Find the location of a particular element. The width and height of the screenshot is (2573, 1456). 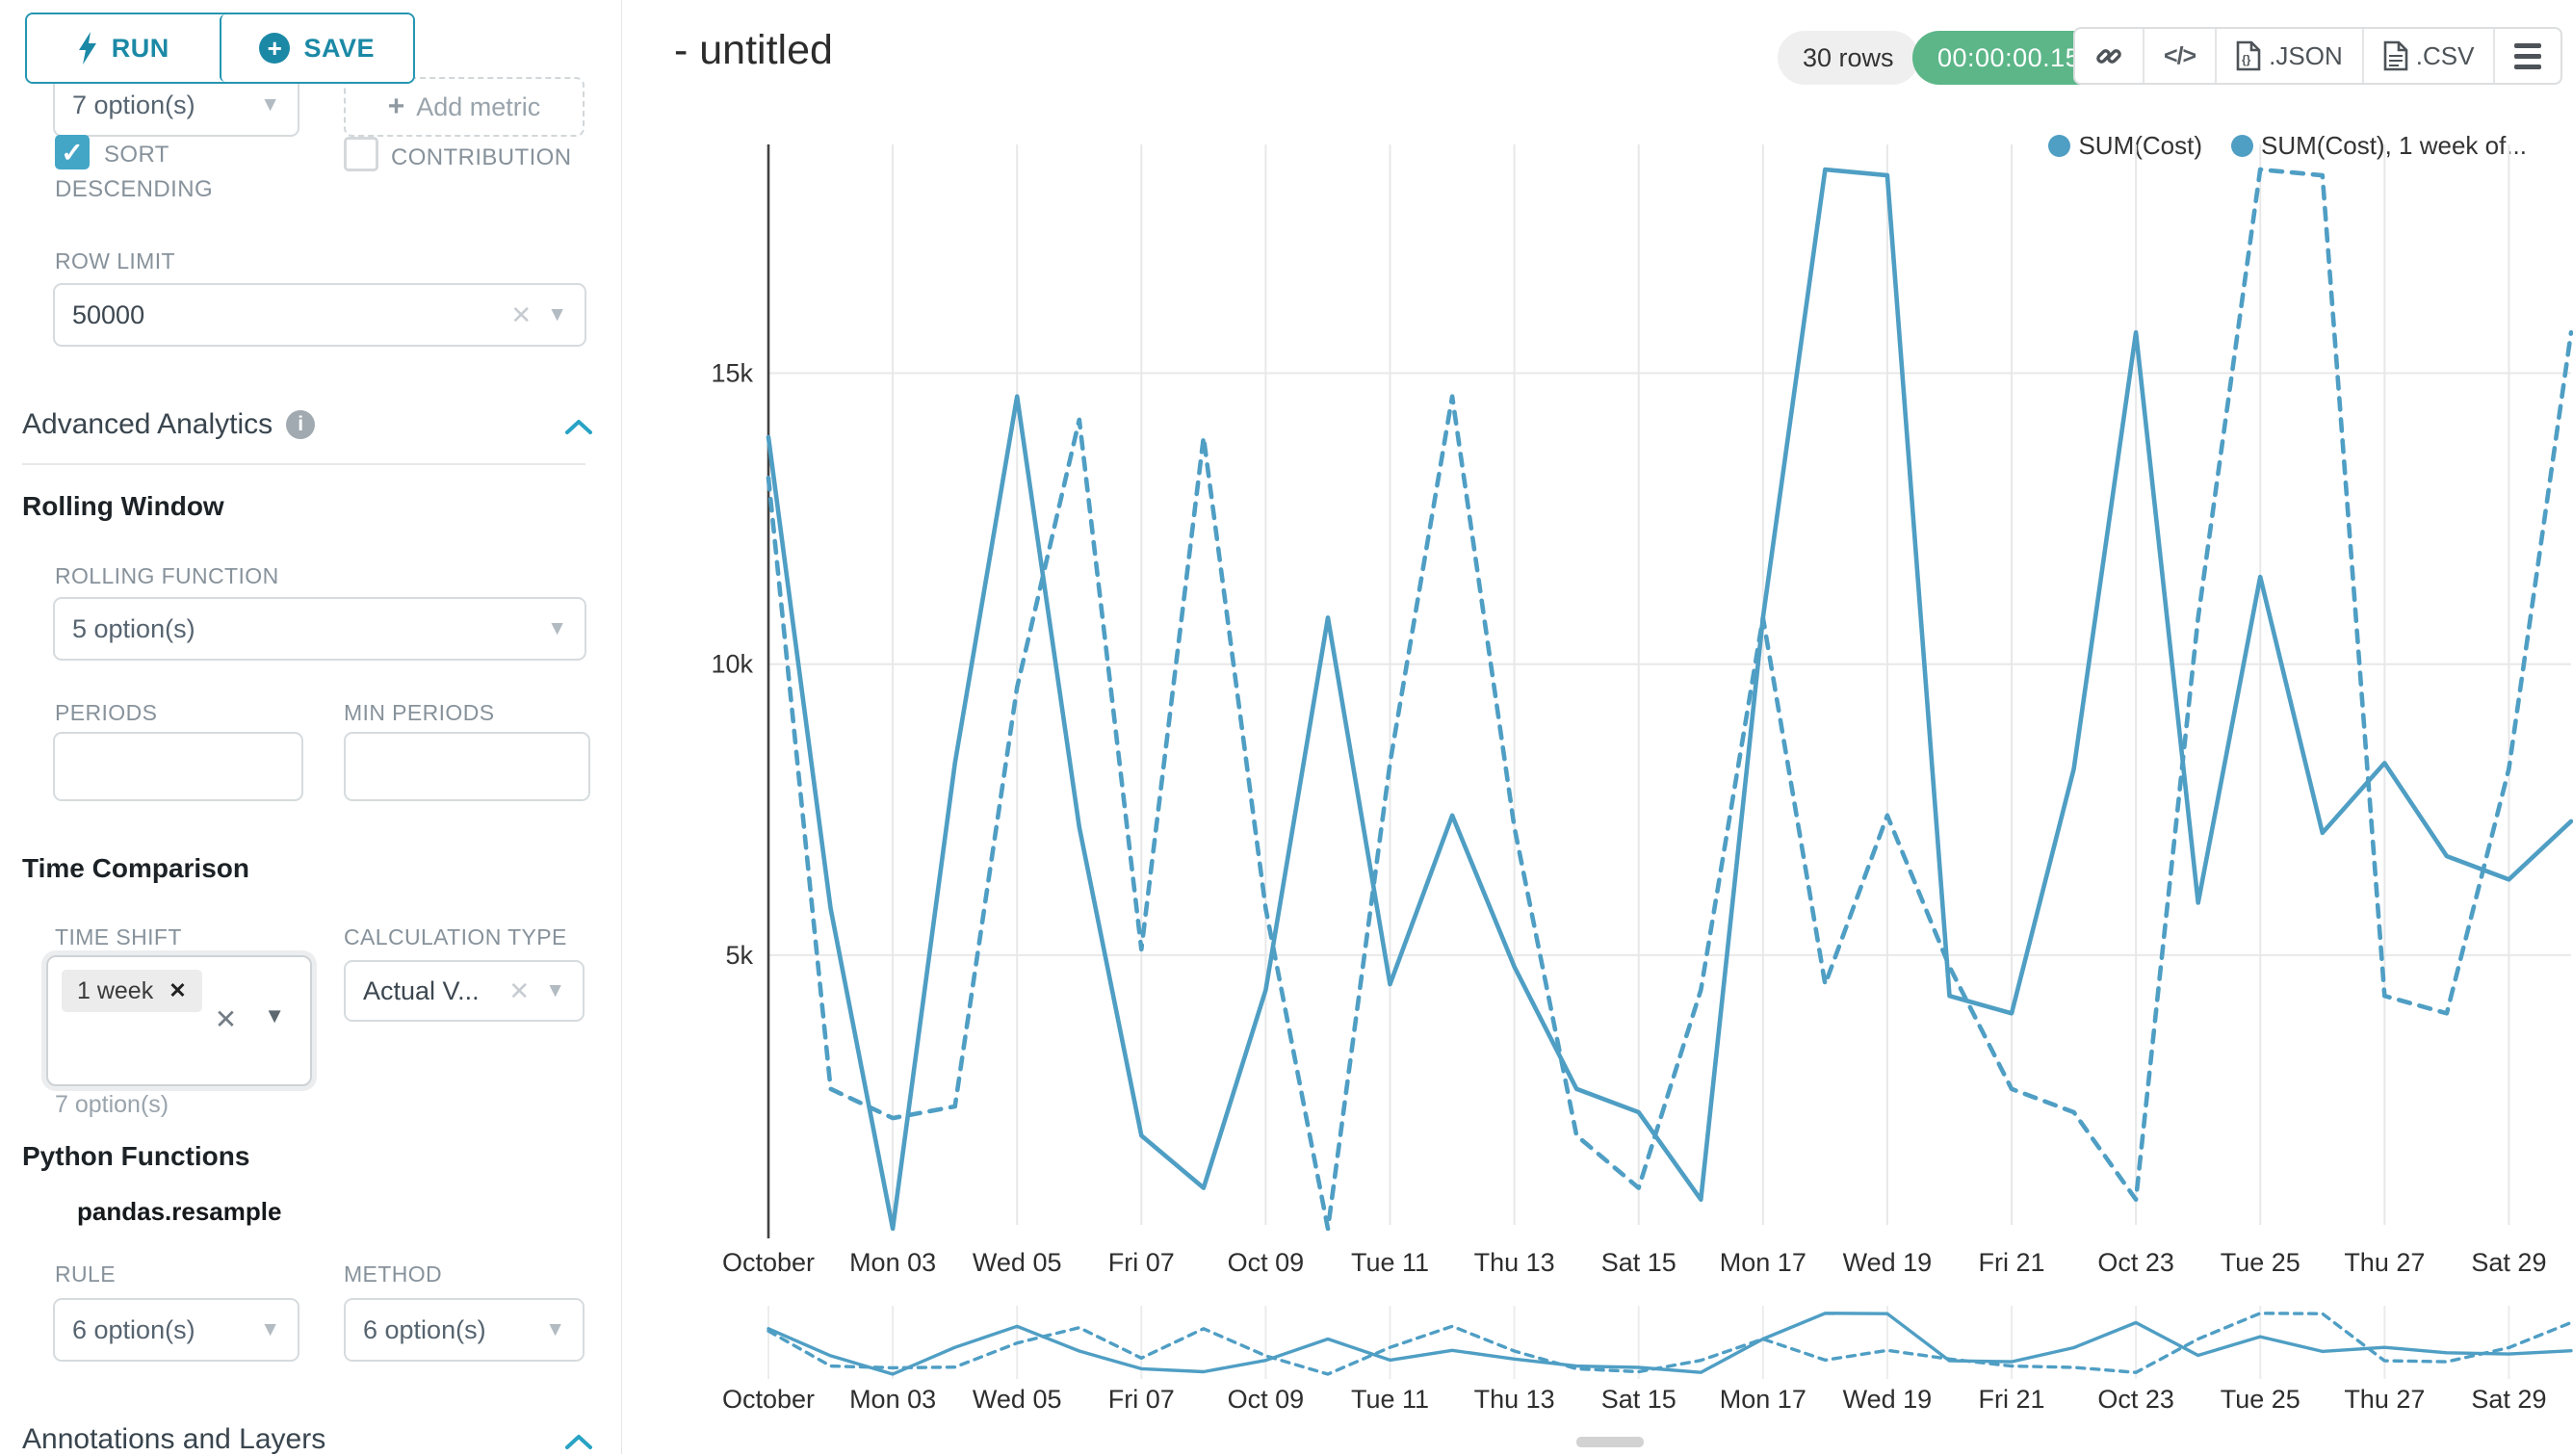

run-save-button-group: RUN + SAVE is located at coordinates (220, 48).